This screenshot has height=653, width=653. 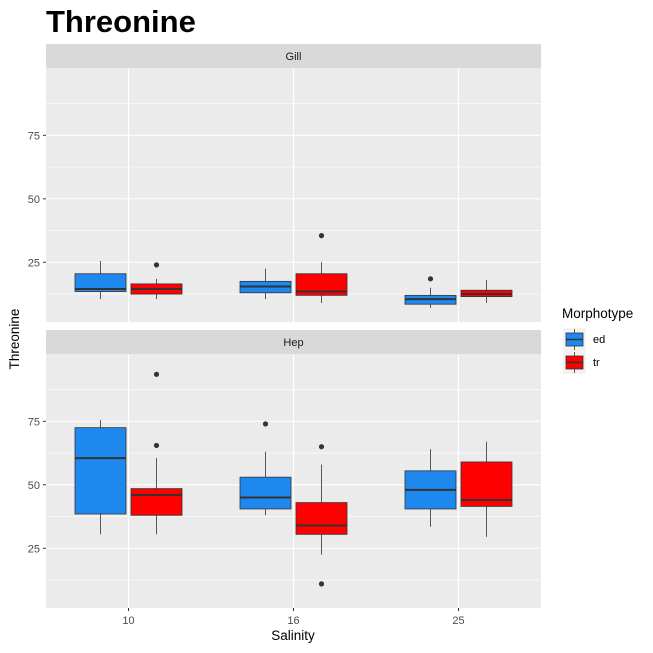 I want to click on legend-label: tr, so click(x=596, y=363).